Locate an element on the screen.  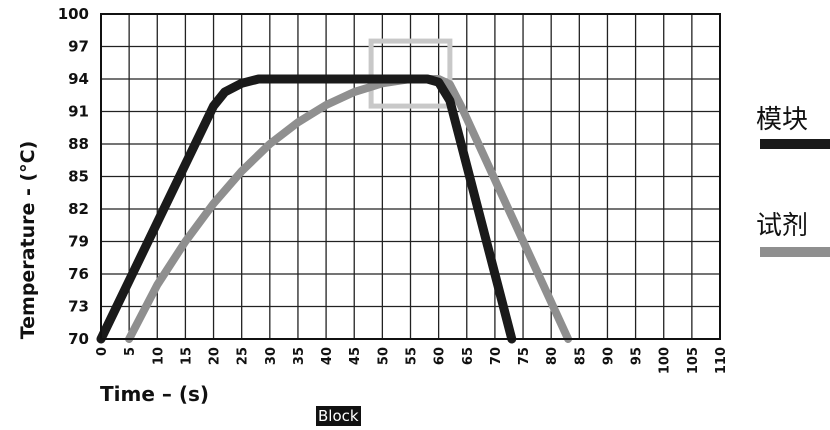
y-tick-label: 94 is located at coordinates (78, 79).